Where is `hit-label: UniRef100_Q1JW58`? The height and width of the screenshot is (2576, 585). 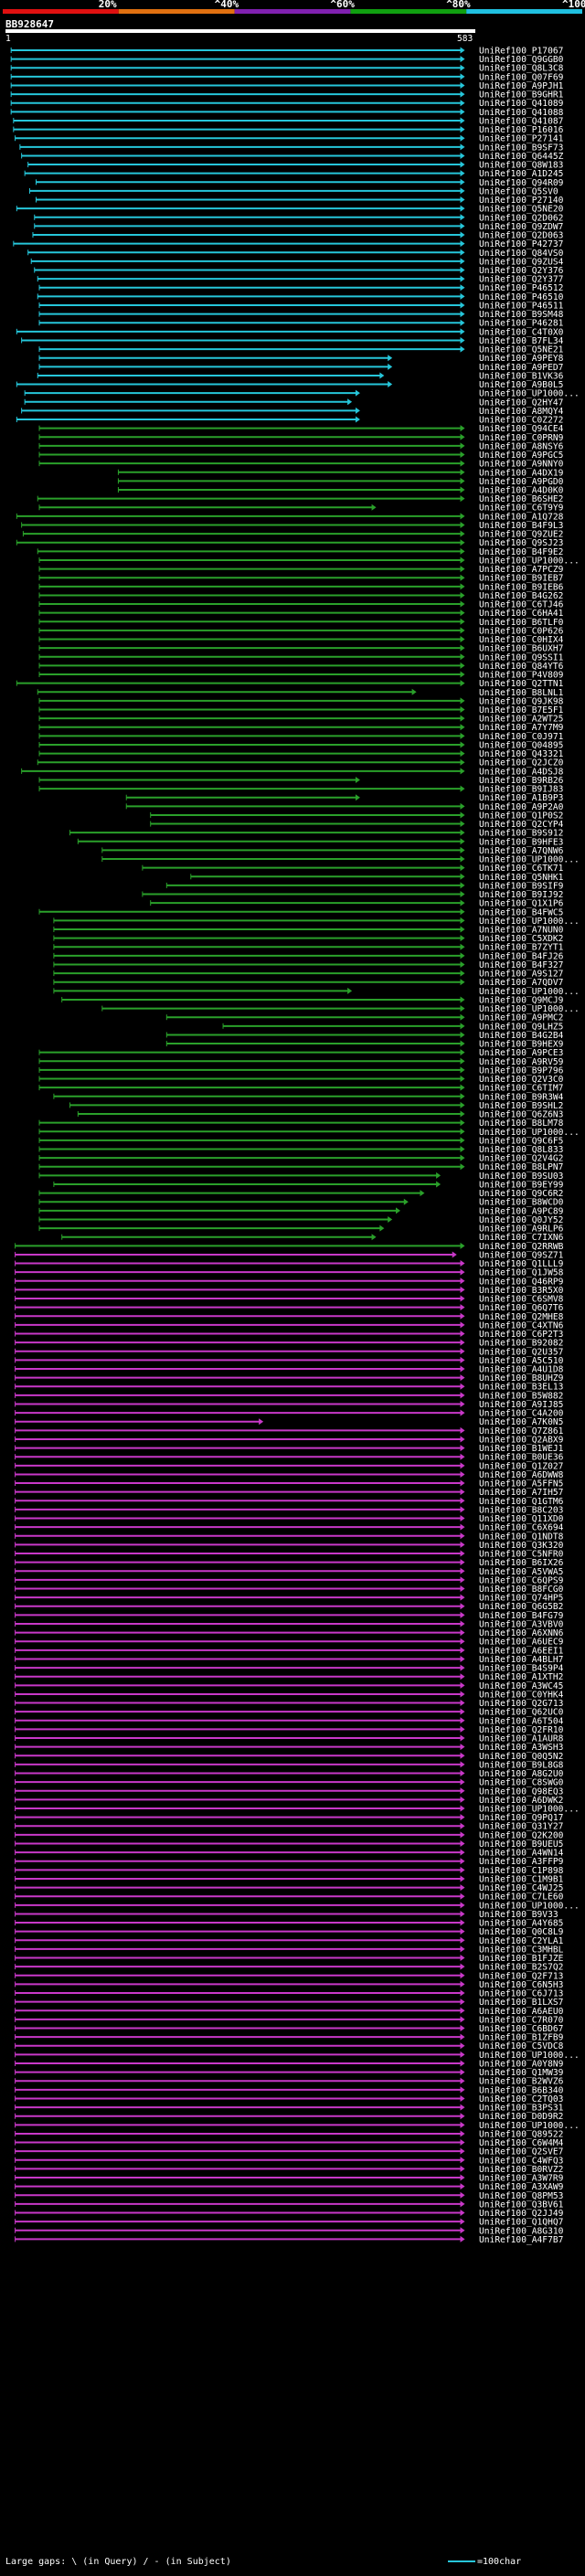 hit-label: UniRef100_Q1JW58 is located at coordinates (521, 1273).